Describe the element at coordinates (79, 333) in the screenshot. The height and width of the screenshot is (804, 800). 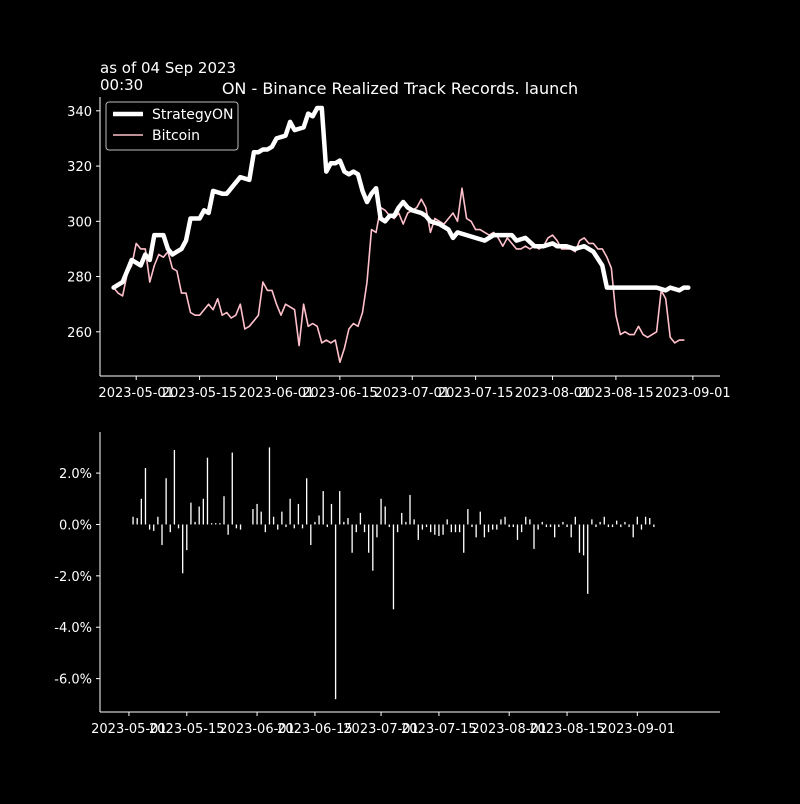
I see `y-tick-label: 260` at that location.